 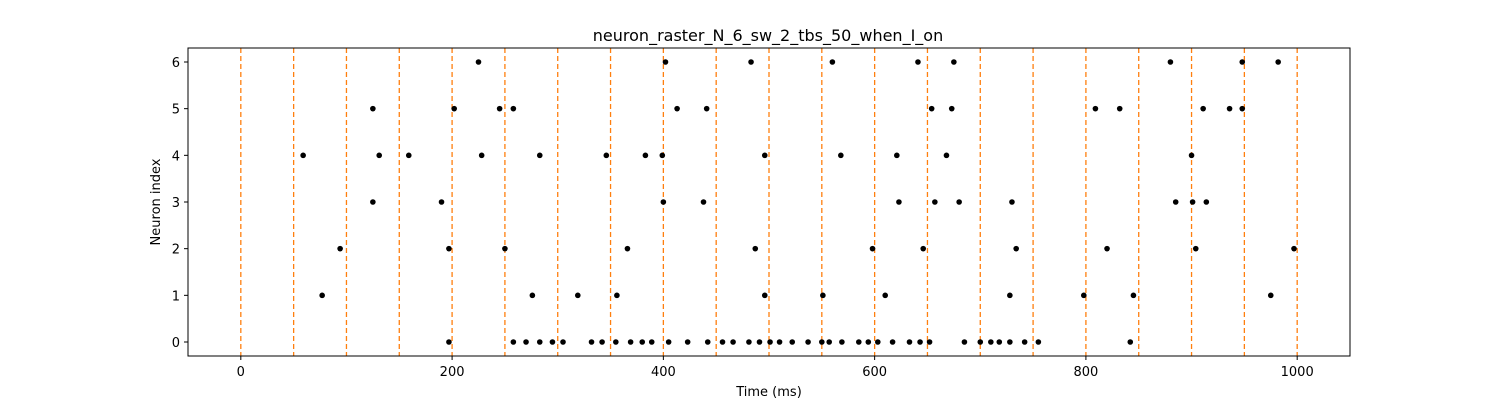 I want to click on y-tick-label: 4, so click(x=176, y=156).